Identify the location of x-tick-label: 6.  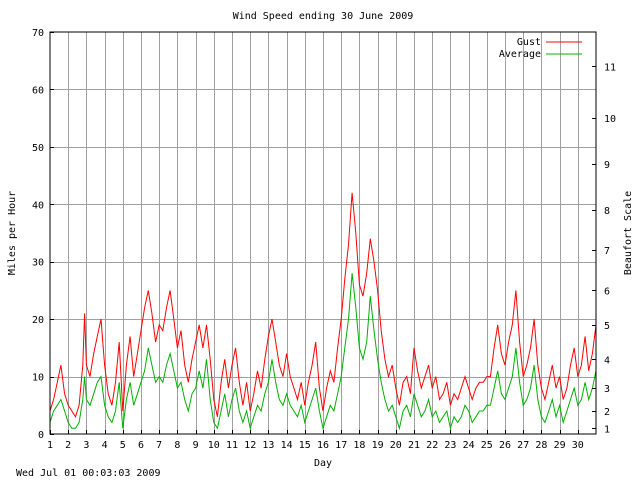
(141, 445).